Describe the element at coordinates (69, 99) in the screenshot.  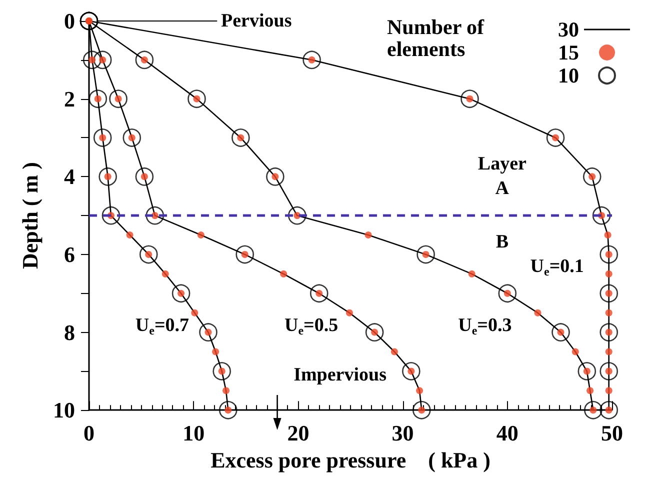
I see `y-tick-label: 2` at that location.